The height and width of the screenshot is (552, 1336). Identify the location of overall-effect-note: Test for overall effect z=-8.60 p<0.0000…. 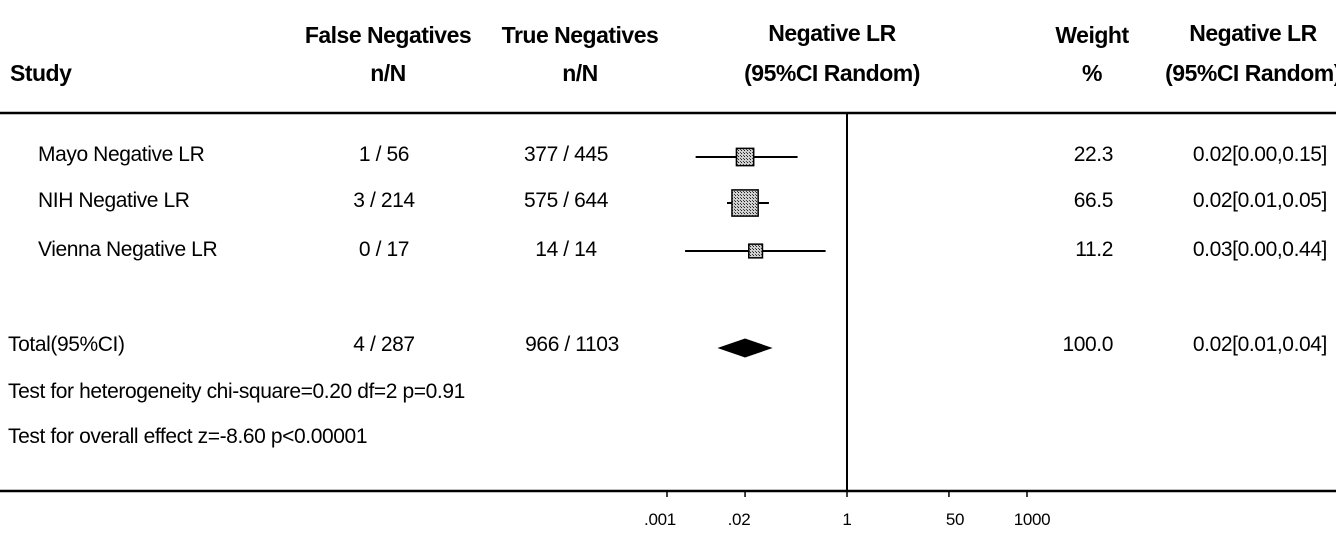
(188, 436).